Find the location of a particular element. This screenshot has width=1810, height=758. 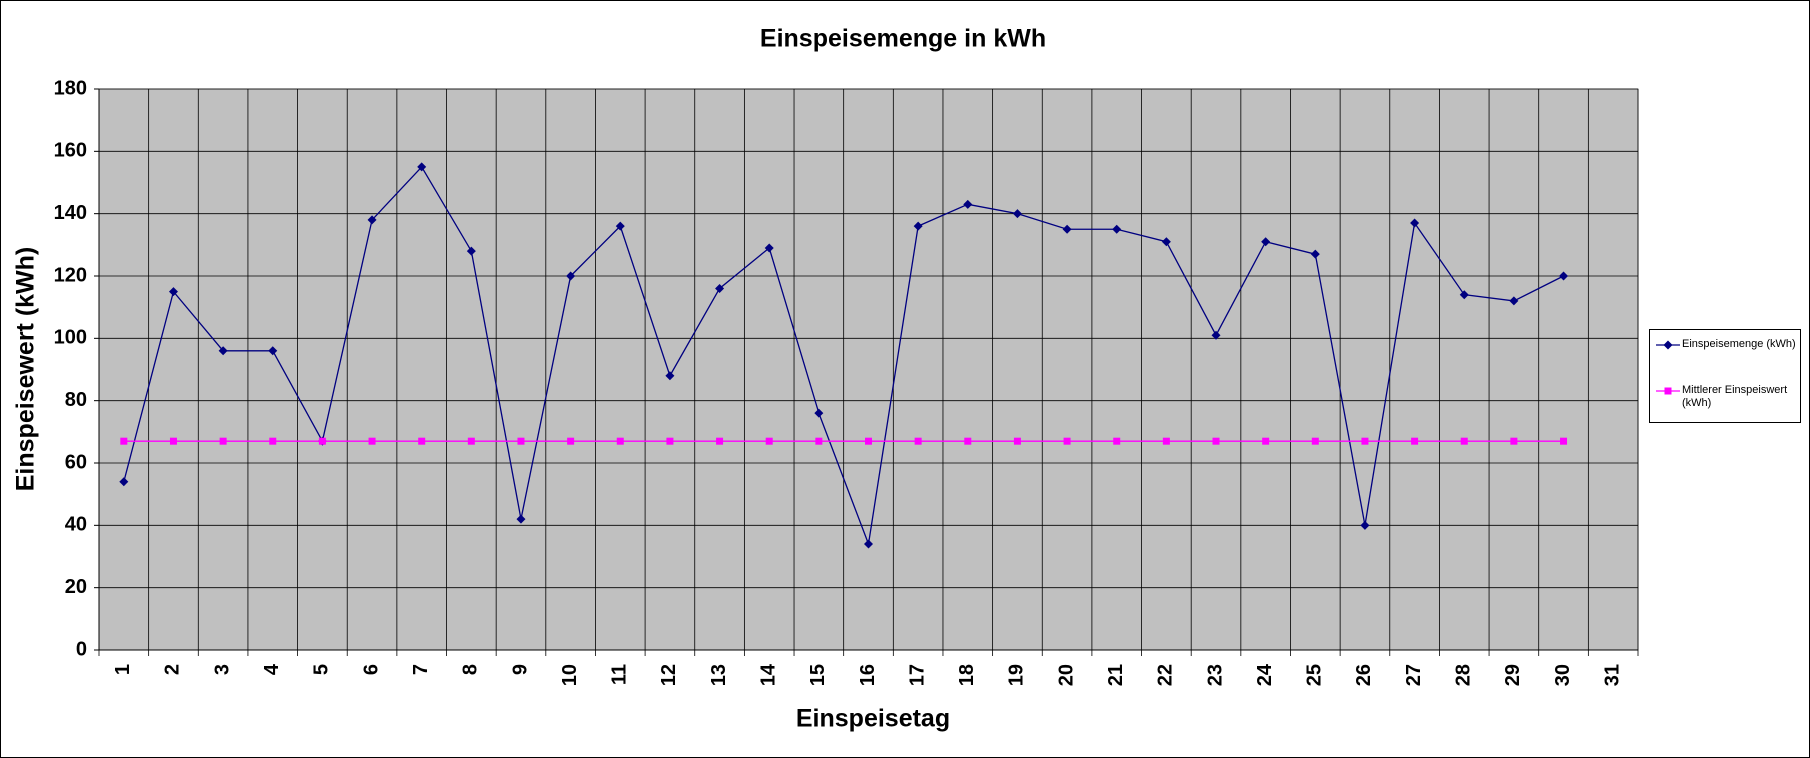

x-tick-label: 24 is located at coordinates (1265, 674).